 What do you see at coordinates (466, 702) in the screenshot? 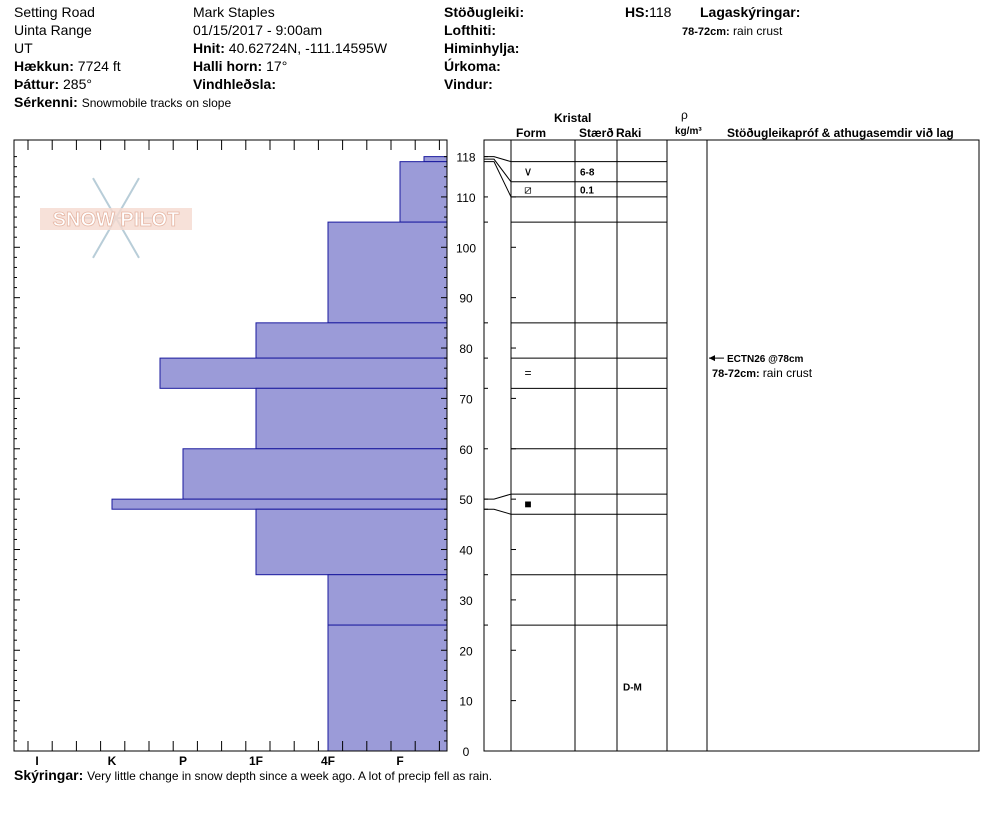
I see `y-tick-label: 10` at bounding box center [466, 702].